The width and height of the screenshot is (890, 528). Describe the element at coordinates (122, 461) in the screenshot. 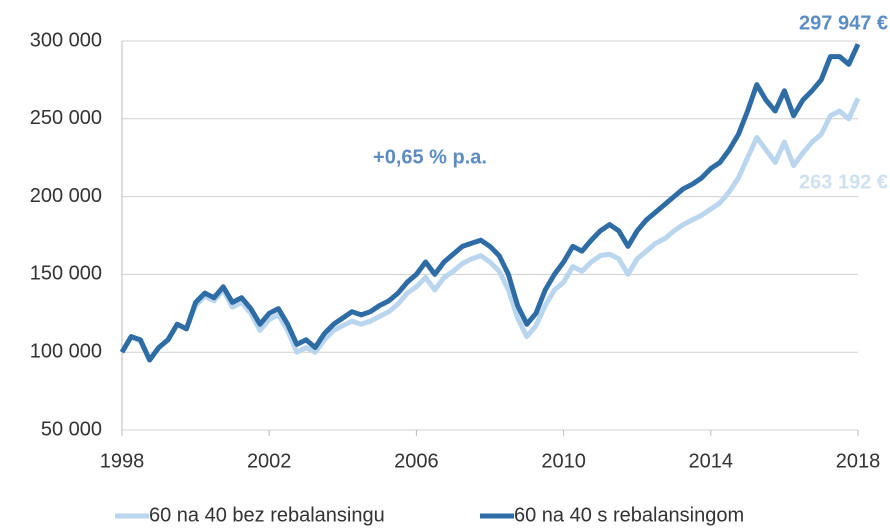

I see `x-tick-label: 1998` at that location.